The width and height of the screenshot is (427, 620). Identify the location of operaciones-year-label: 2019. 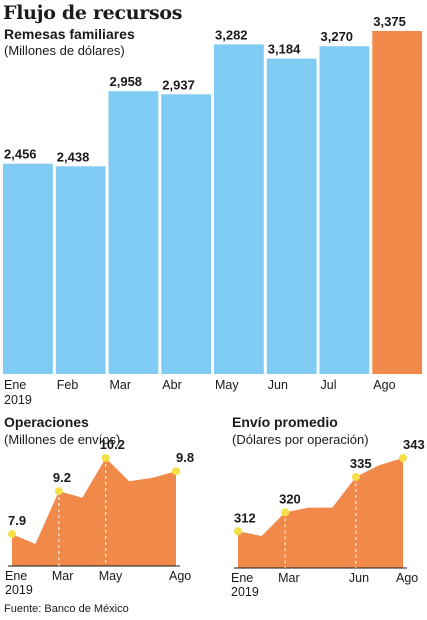
(19, 590).